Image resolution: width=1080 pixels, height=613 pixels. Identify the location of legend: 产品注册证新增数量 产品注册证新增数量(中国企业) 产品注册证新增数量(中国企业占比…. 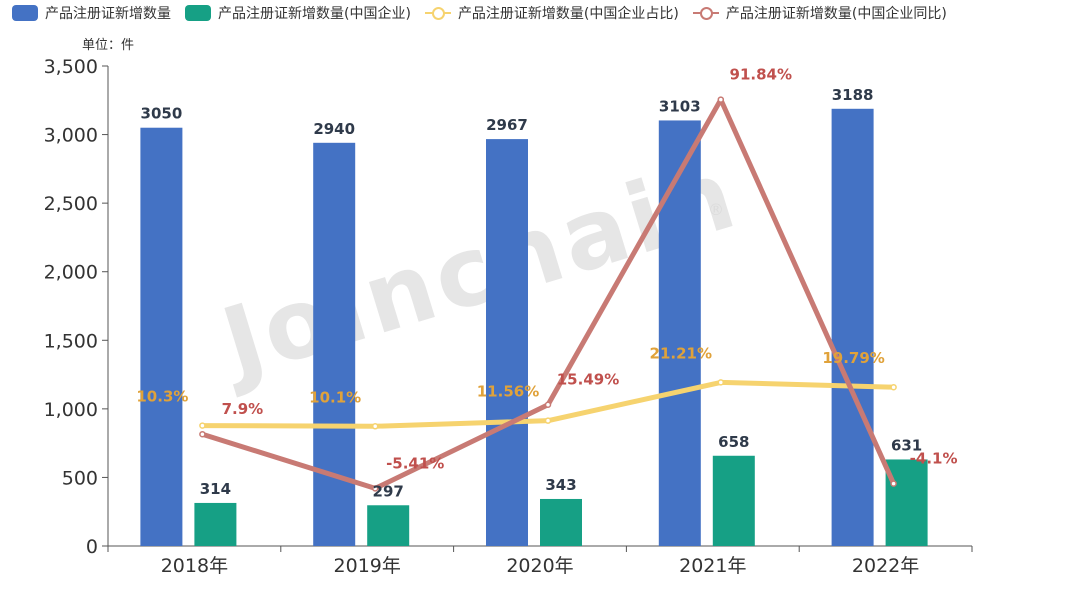
(546, 13).